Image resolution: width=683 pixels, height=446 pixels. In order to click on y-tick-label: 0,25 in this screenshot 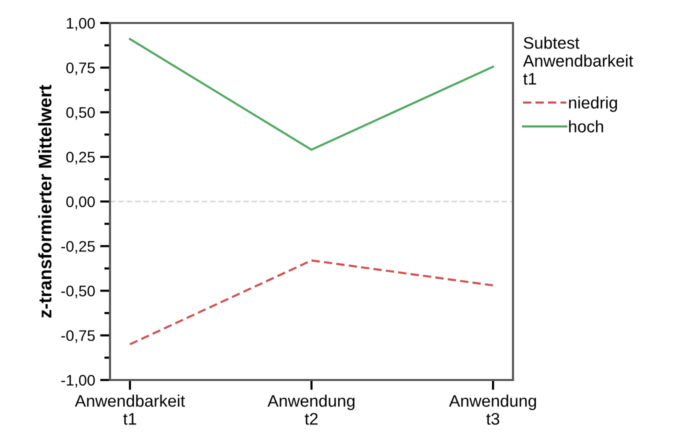, I will do `click(80, 158)`.